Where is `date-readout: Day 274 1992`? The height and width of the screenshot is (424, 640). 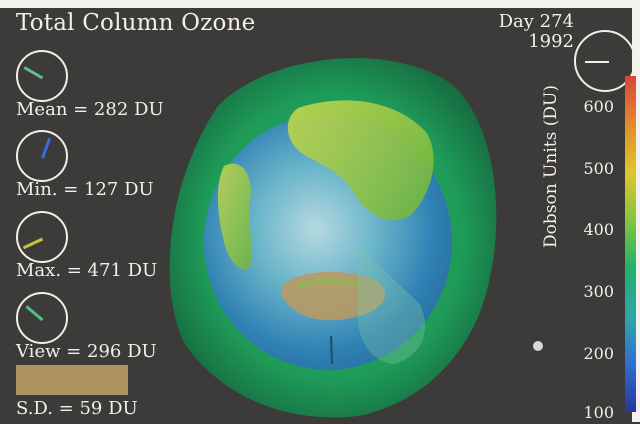
date-readout: Day 274 1992 is located at coordinates (528, 32).